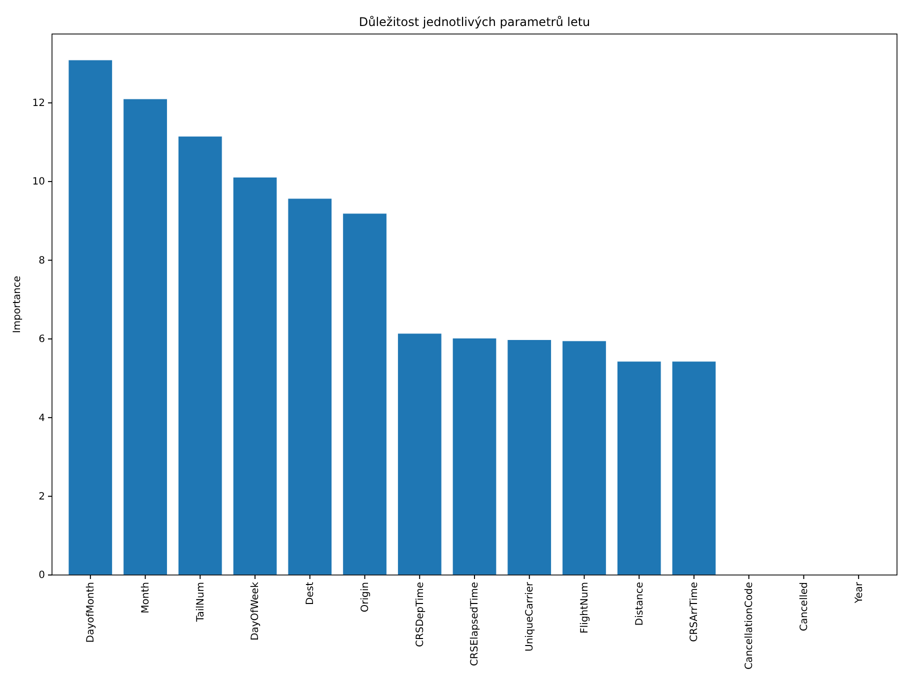 The image size is (911, 693). Describe the element at coordinates (200, 602) in the screenshot. I see `x-tick-label: TailNum` at that location.